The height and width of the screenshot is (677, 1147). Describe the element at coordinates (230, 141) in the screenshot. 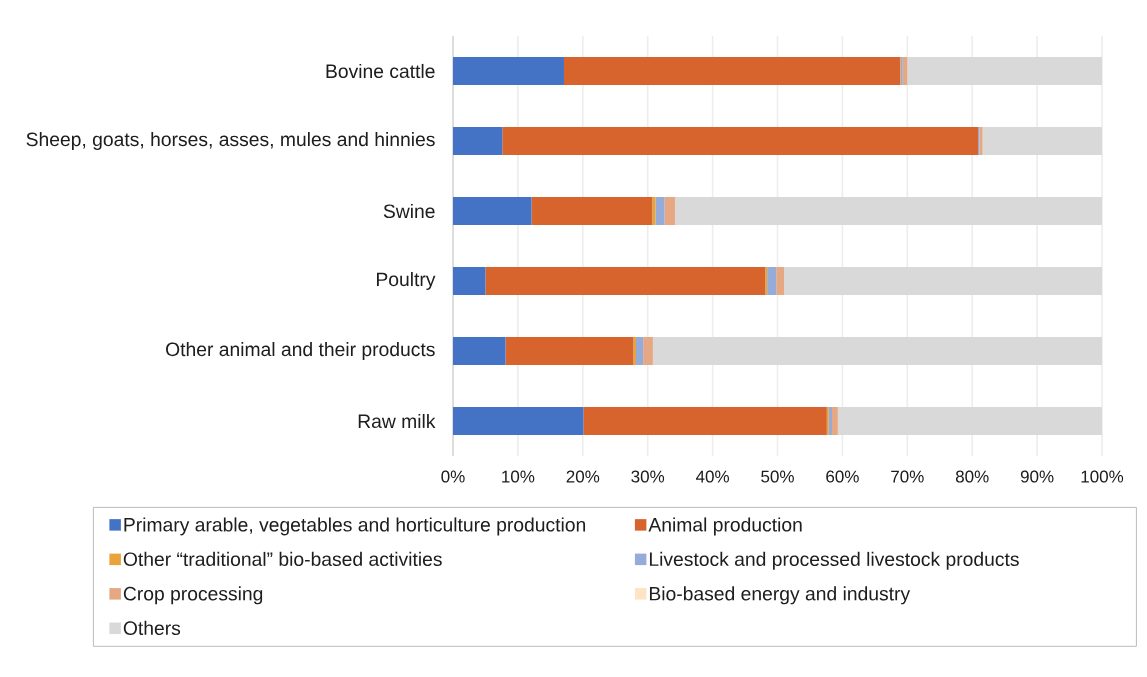

I see `y-tick-label: Sheep, goats, horses, asses, mules and hinnies` at that location.